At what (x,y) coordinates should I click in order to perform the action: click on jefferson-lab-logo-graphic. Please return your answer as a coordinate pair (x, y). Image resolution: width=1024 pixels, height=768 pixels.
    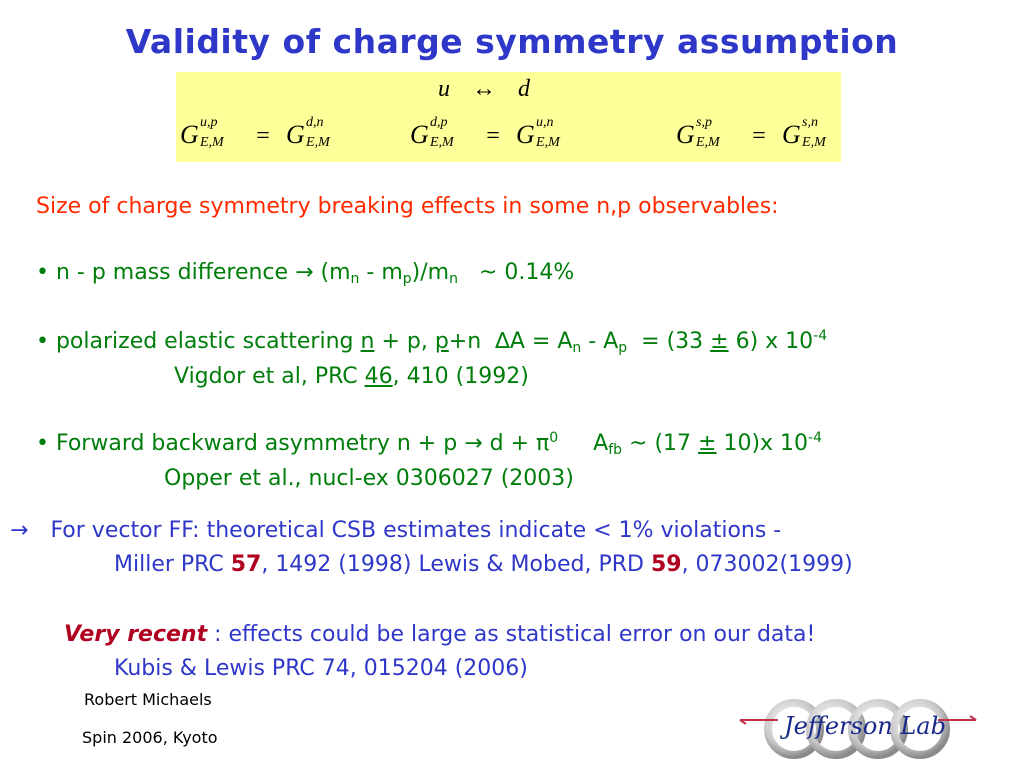
    Looking at the image, I should click on (858, 729).